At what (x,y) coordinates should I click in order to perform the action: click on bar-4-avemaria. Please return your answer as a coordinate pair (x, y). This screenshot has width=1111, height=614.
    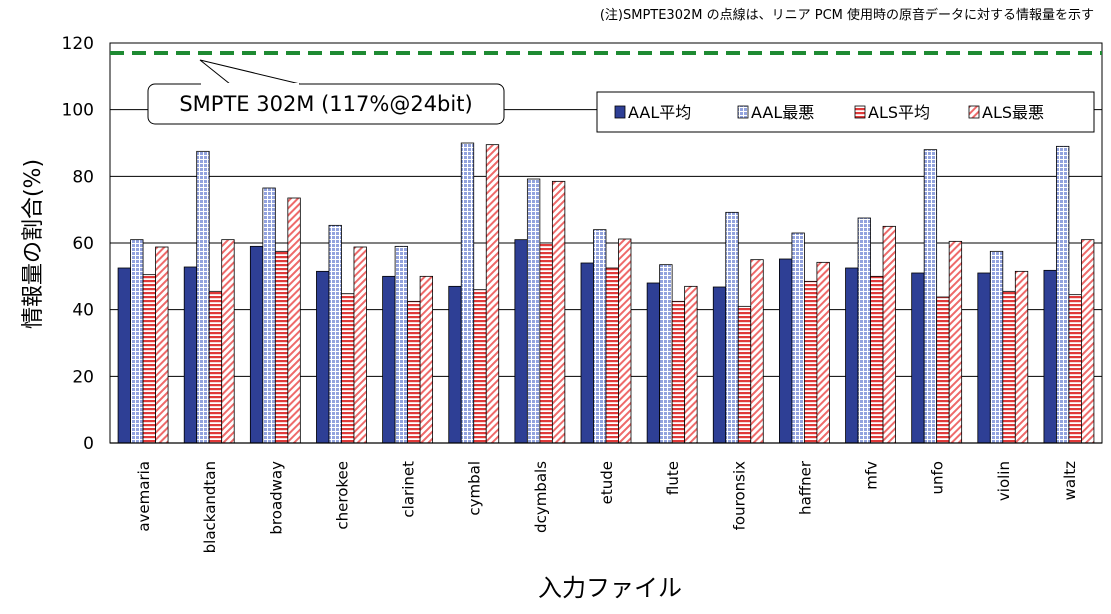
    Looking at the image, I should click on (162, 345).